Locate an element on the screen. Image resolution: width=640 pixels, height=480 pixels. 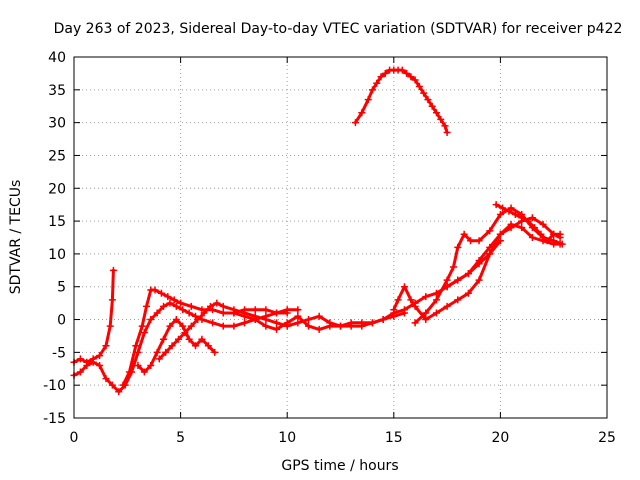
series-track-g is located at coordinates (477, 269).